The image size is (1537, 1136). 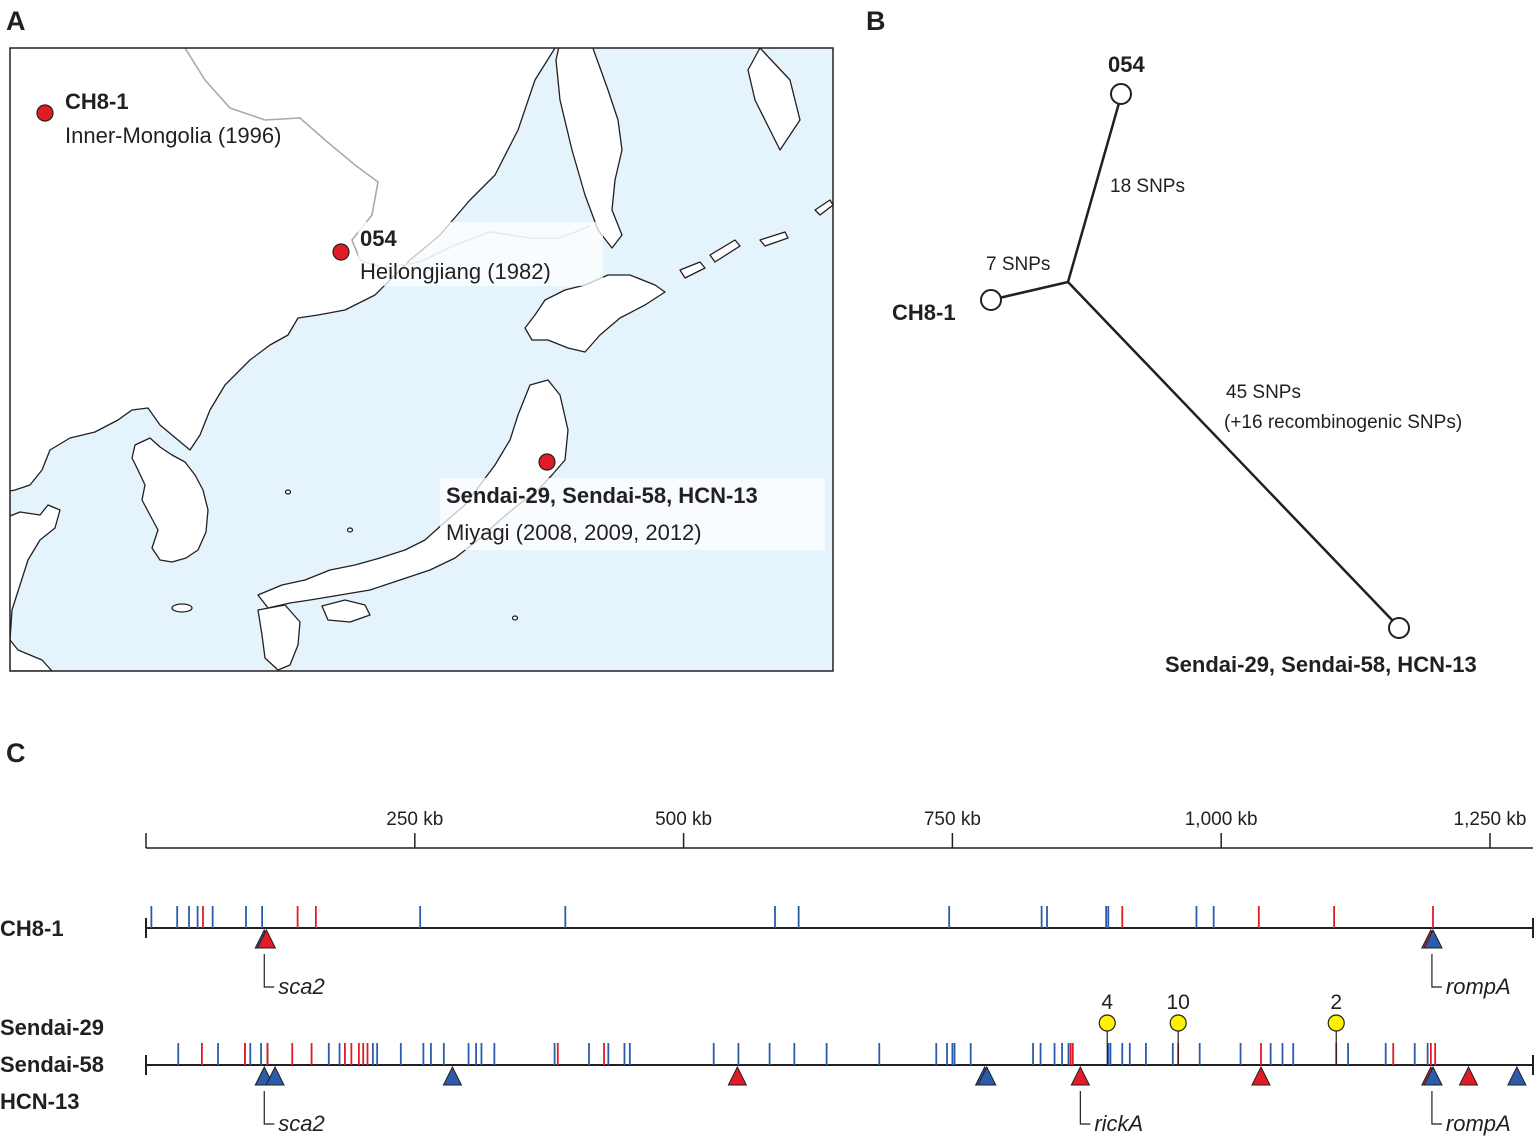 What do you see at coordinates (1178, 1002) in the screenshot?
I see `recombination-count-label: 10` at bounding box center [1178, 1002].